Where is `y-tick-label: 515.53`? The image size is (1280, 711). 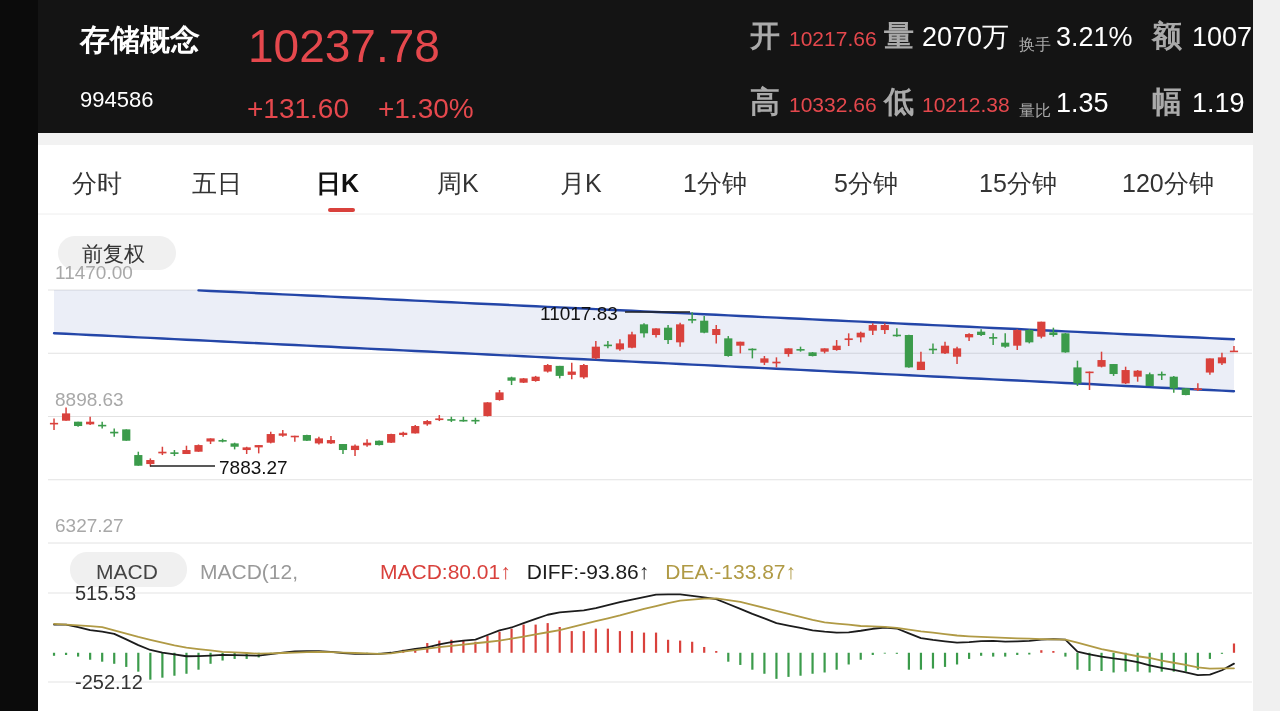 y-tick-label: 515.53 is located at coordinates (106, 593).